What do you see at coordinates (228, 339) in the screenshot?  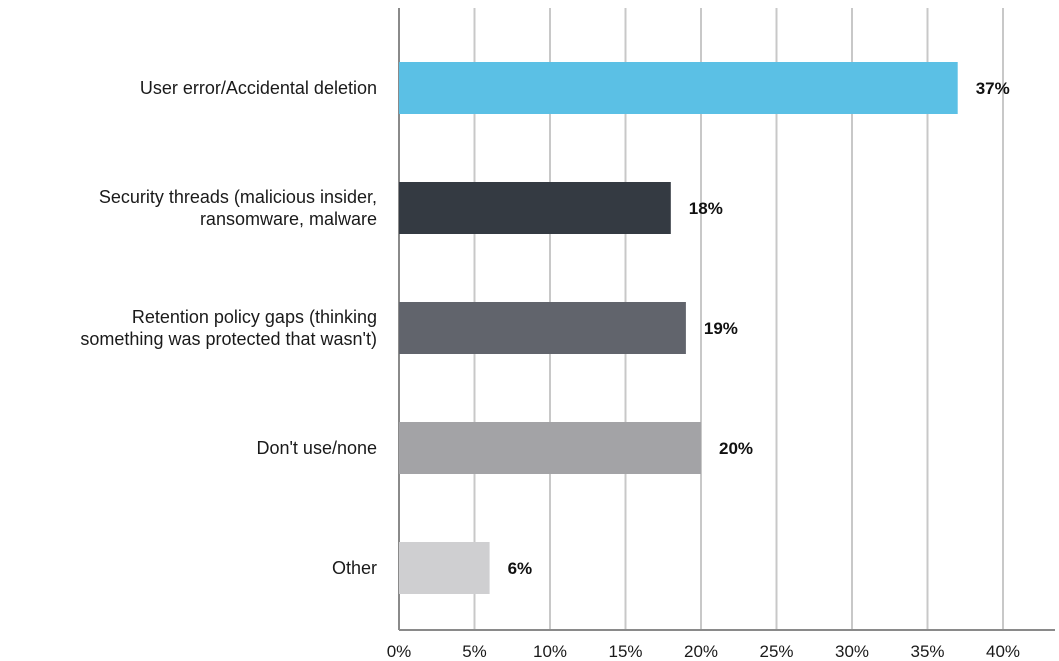 I see `category-label: something was protected that wasn't)` at bounding box center [228, 339].